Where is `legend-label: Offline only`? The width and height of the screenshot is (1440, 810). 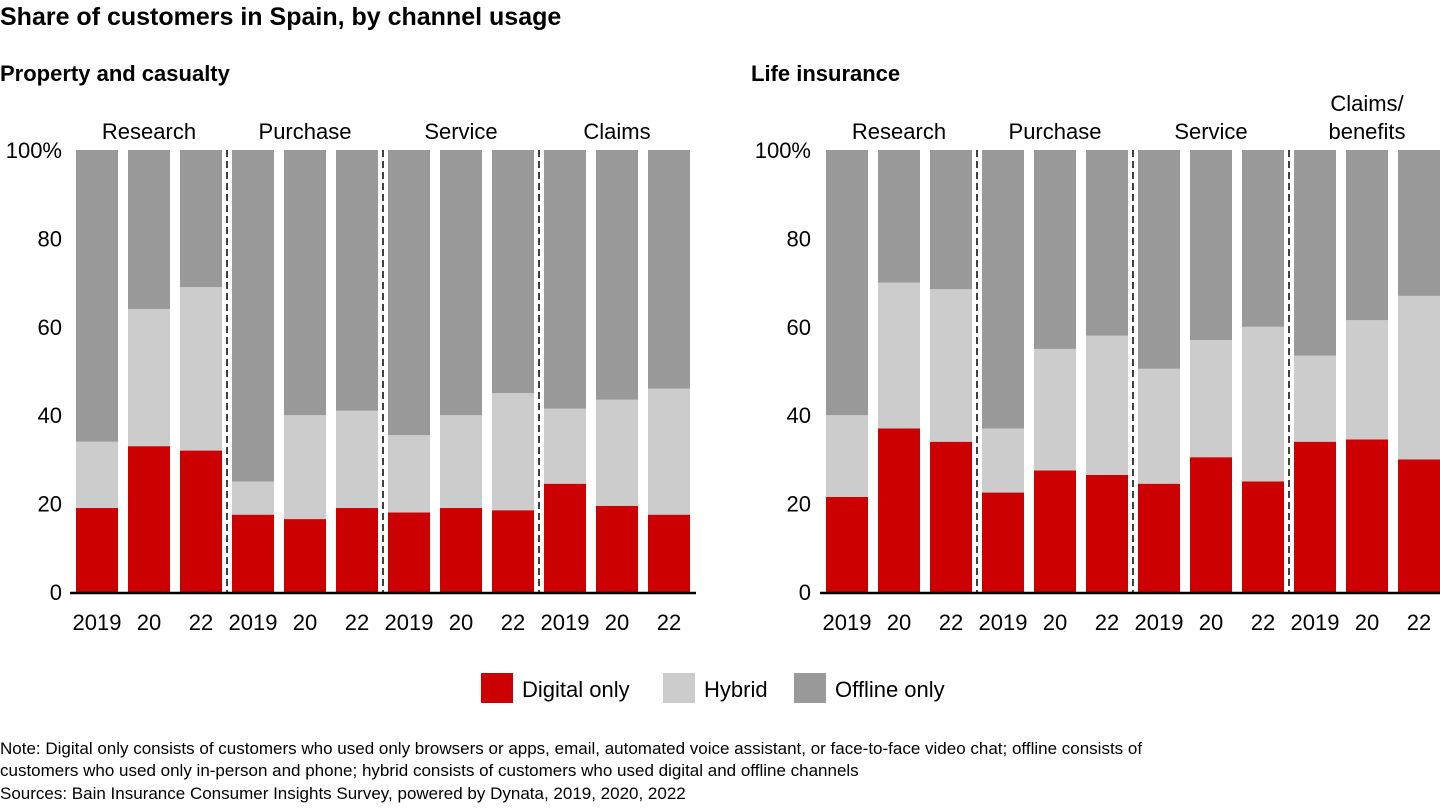
legend-label: Offline only is located at coordinates (890, 689).